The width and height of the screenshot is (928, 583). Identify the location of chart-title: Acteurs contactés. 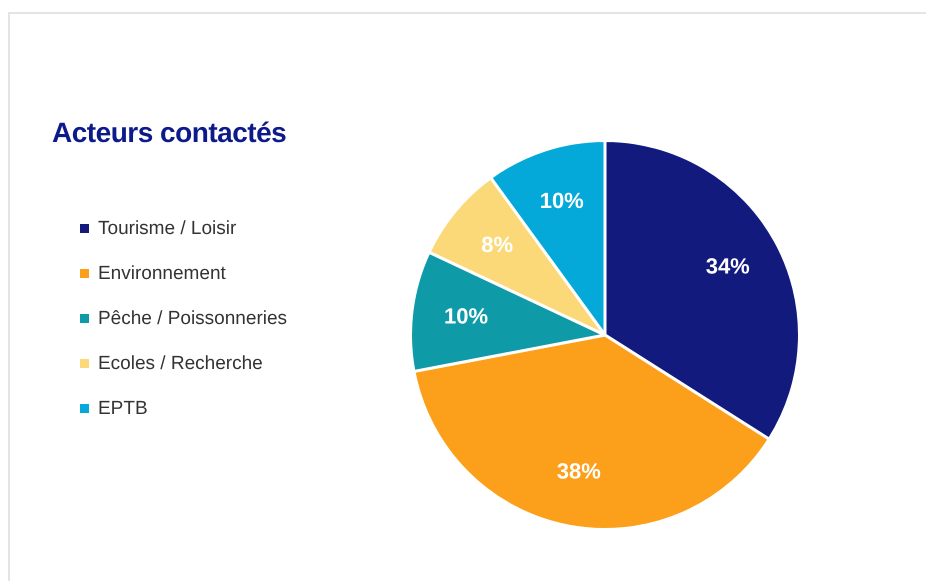
(169, 133).